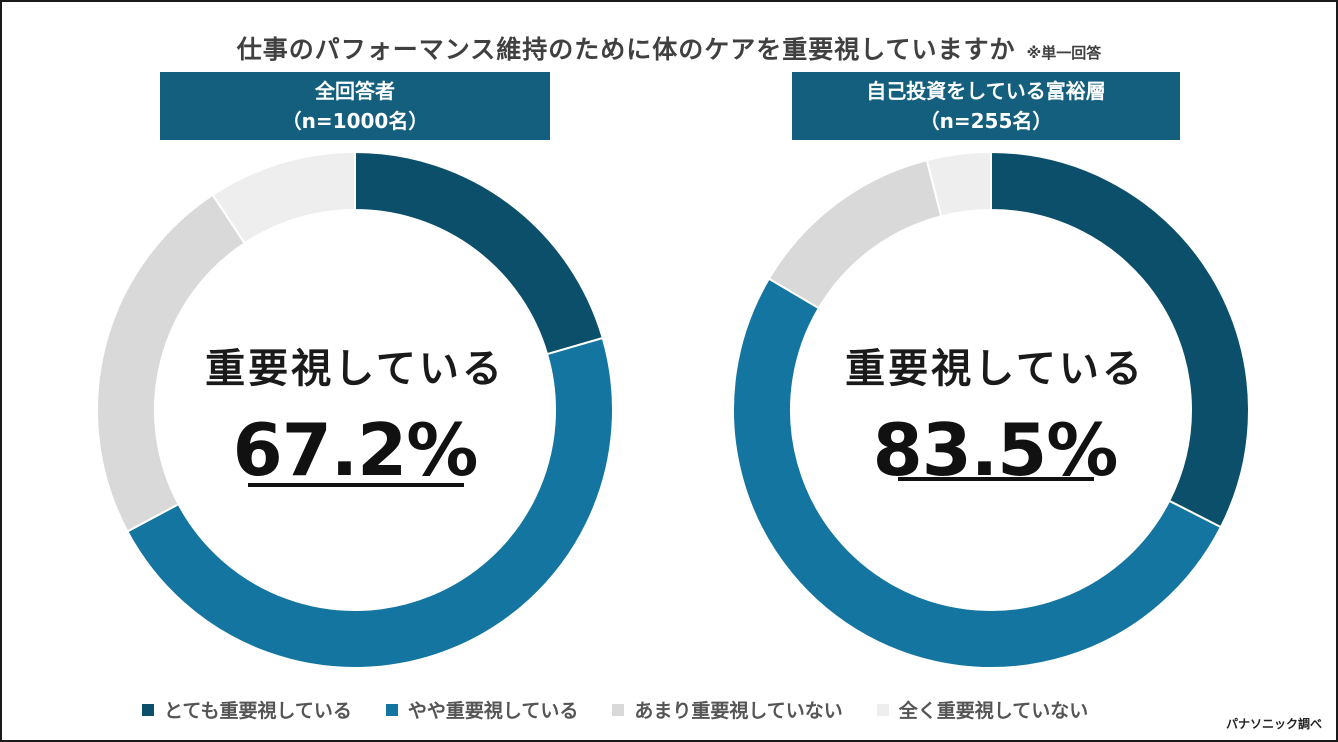 This screenshot has width=1338, height=742. Describe the element at coordinates (626, 49) in the screenshot. I see `chart-title: 仕事のパフォーマンス維持のために体のケアを重要視していますか` at that location.